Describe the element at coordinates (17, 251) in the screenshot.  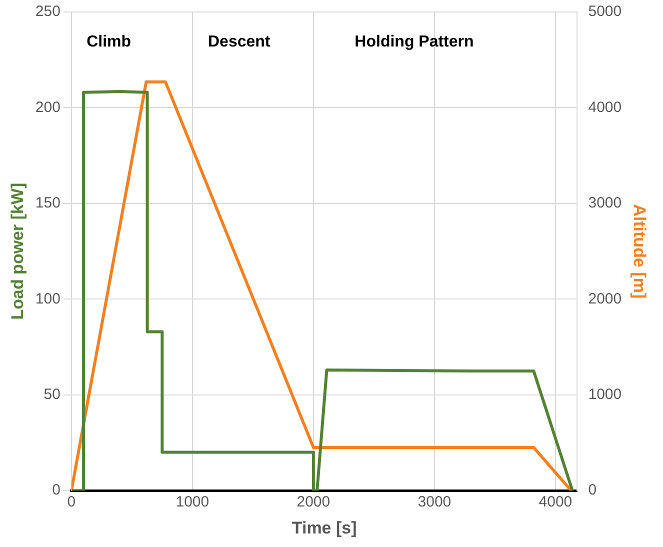
I see `y-axis-title: Load power [kW]` at that location.